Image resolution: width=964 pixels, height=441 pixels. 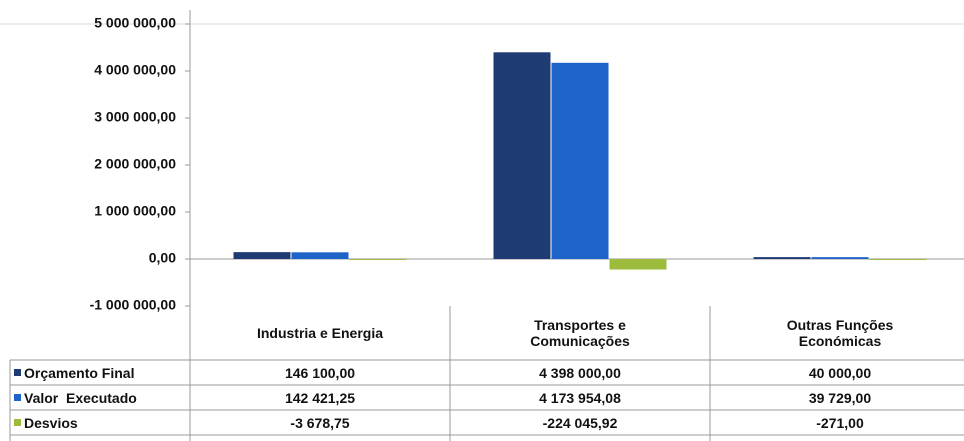 What do you see at coordinates (79, 372) in the screenshot?
I see `legend-label: Orçamento Final` at bounding box center [79, 372].